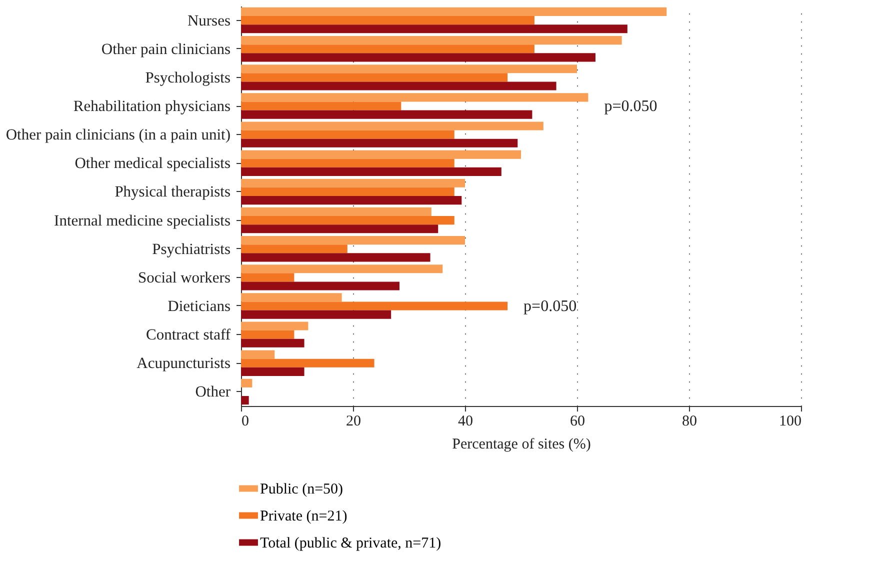 This screenshot has height=565, width=871. What do you see at coordinates (184, 277) in the screenshot?
I see `y-tick-label: Social workers` at bounding box center [184, 277].